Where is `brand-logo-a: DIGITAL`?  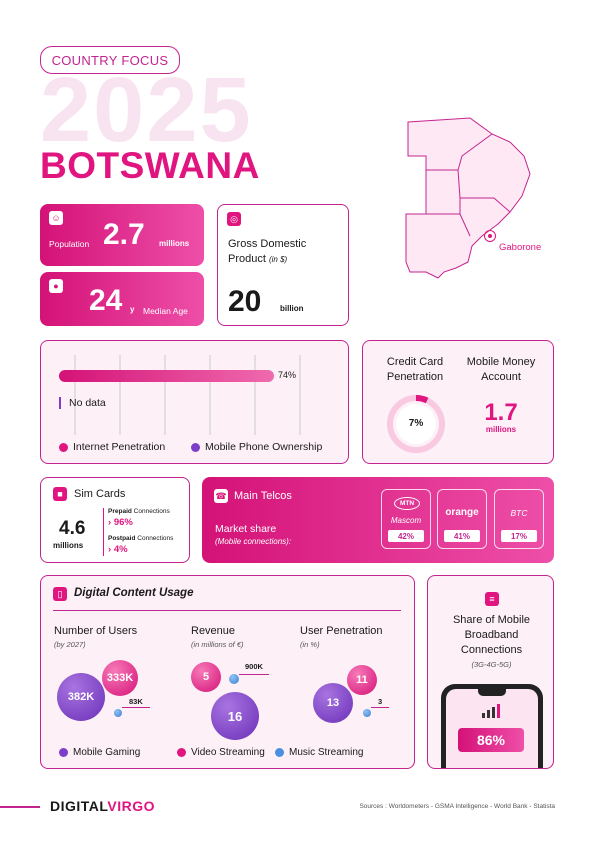
brand-logo-a: DIGITAL is located at coordinates (79, 806).